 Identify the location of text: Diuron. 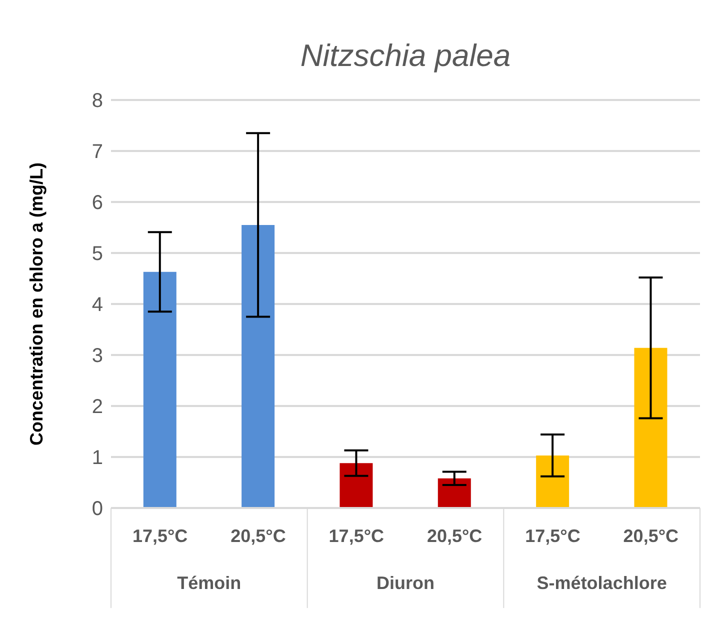
(405, 583).